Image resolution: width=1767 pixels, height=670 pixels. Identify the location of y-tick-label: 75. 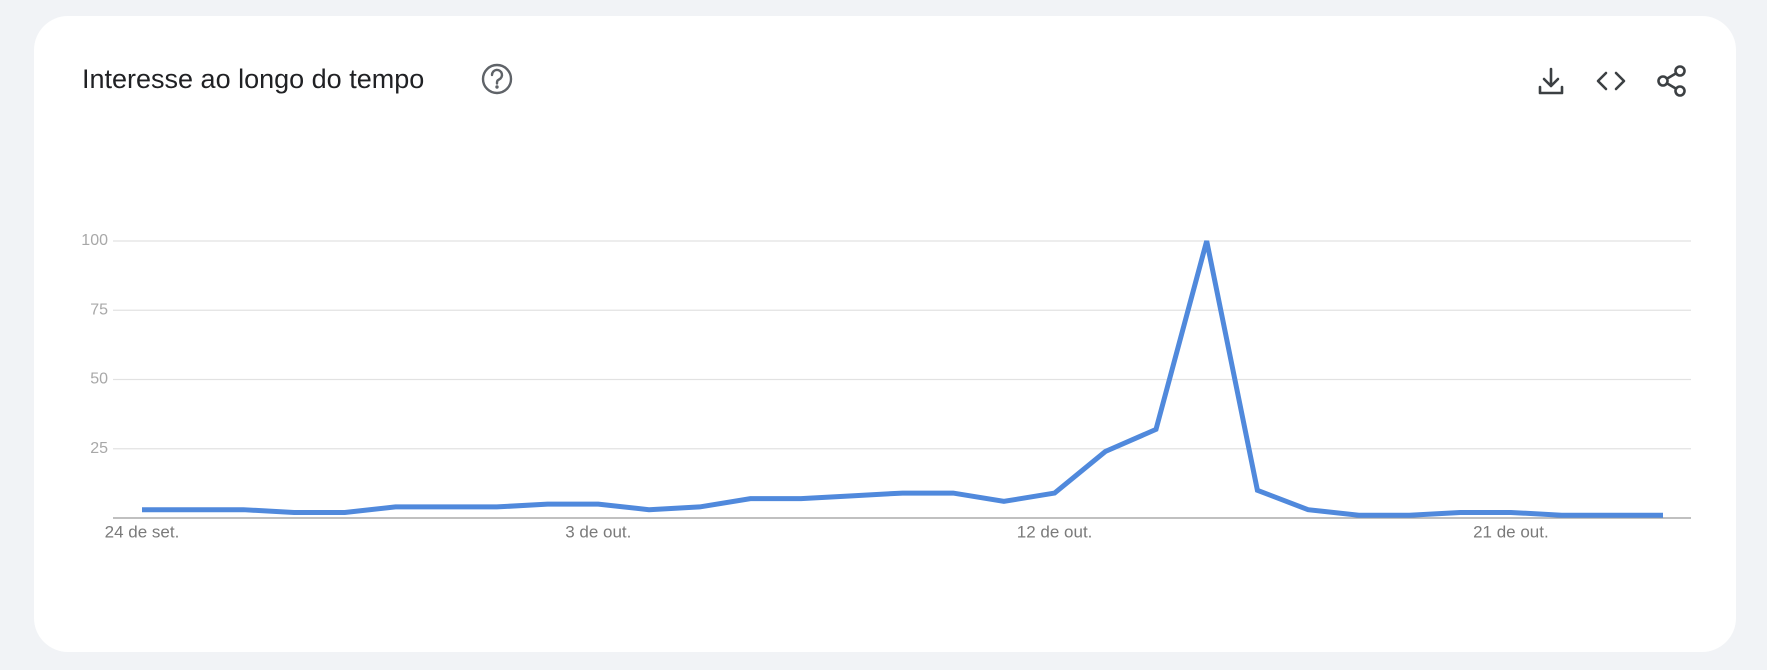
(99, 309).